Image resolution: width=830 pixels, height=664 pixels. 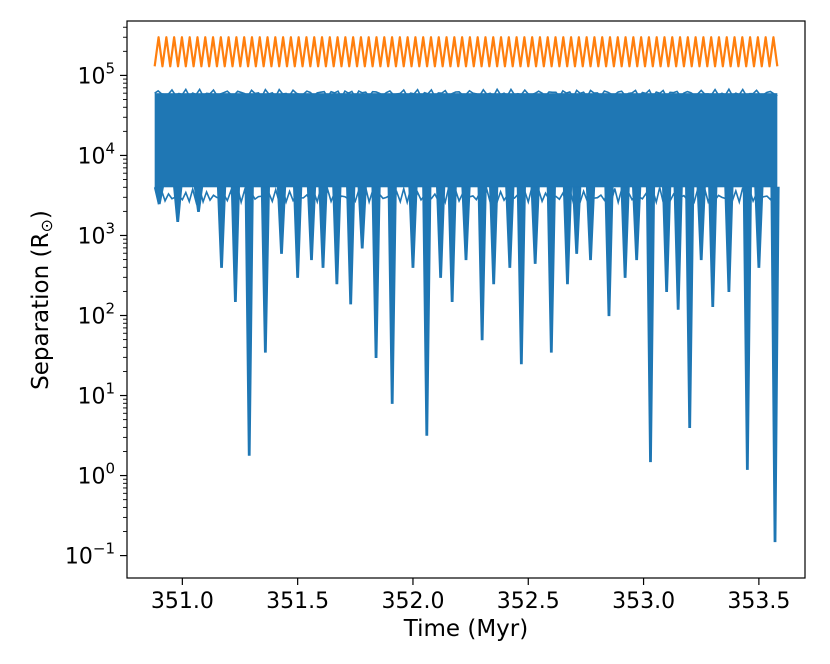 What do you see at coordinates (110, 228) in the screenshot?
I see `y-tick-exponent: 3` at bounding box center [110, 228].